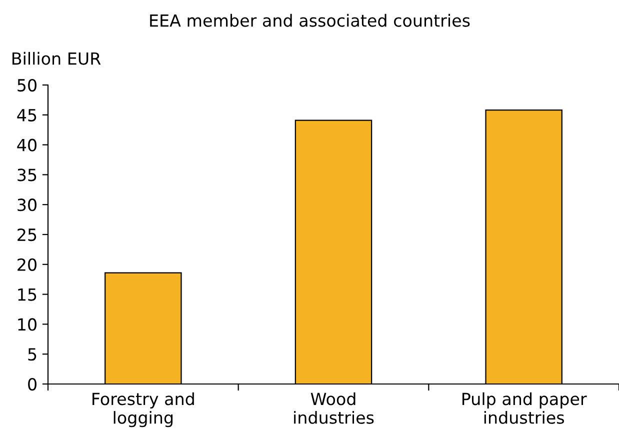 Image resolution: width=619 pixels, height=434 pixels. What do you see at coordinates (334, 408) in the screenshot?
I see `x-tick-label: Wood industries` at bounding box center [334, 408].